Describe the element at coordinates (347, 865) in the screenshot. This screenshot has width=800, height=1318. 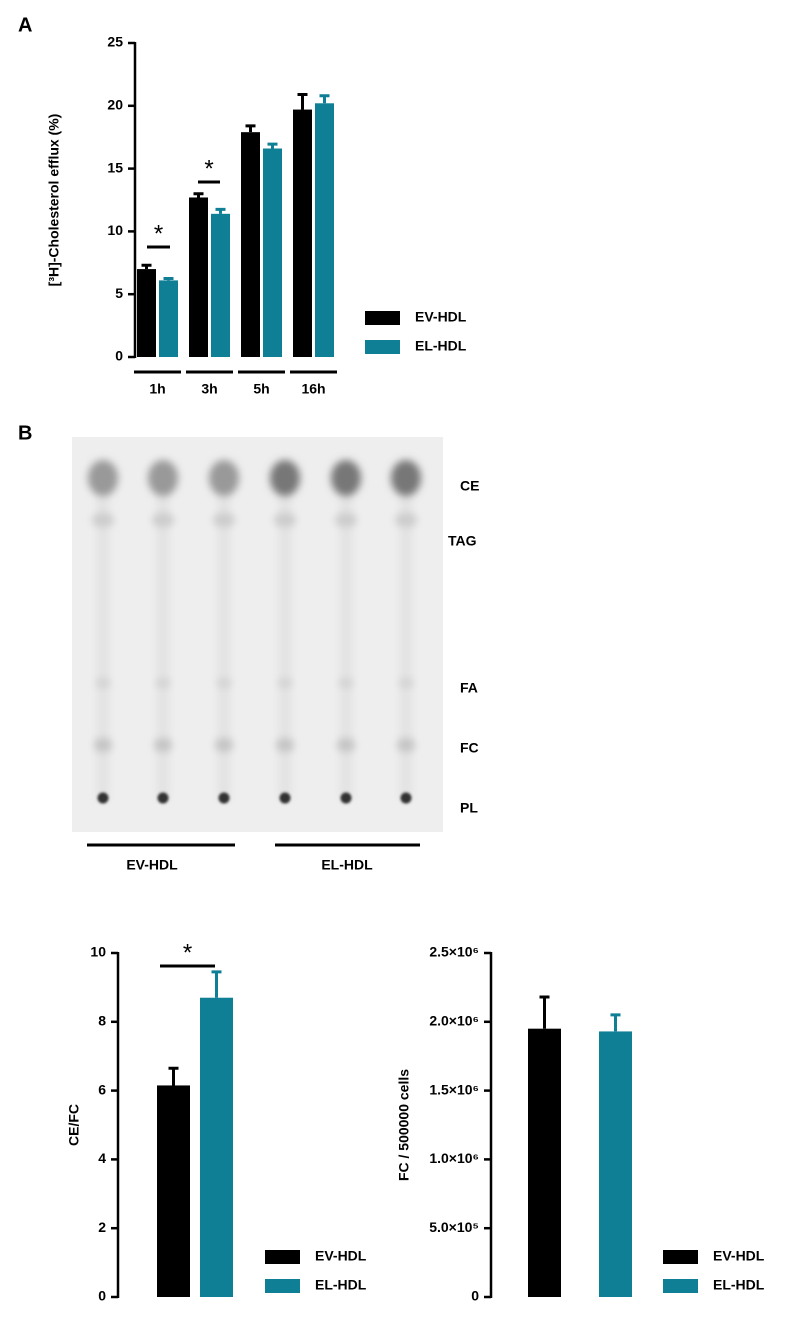
I see `group-label: EL-HDL` at that location.